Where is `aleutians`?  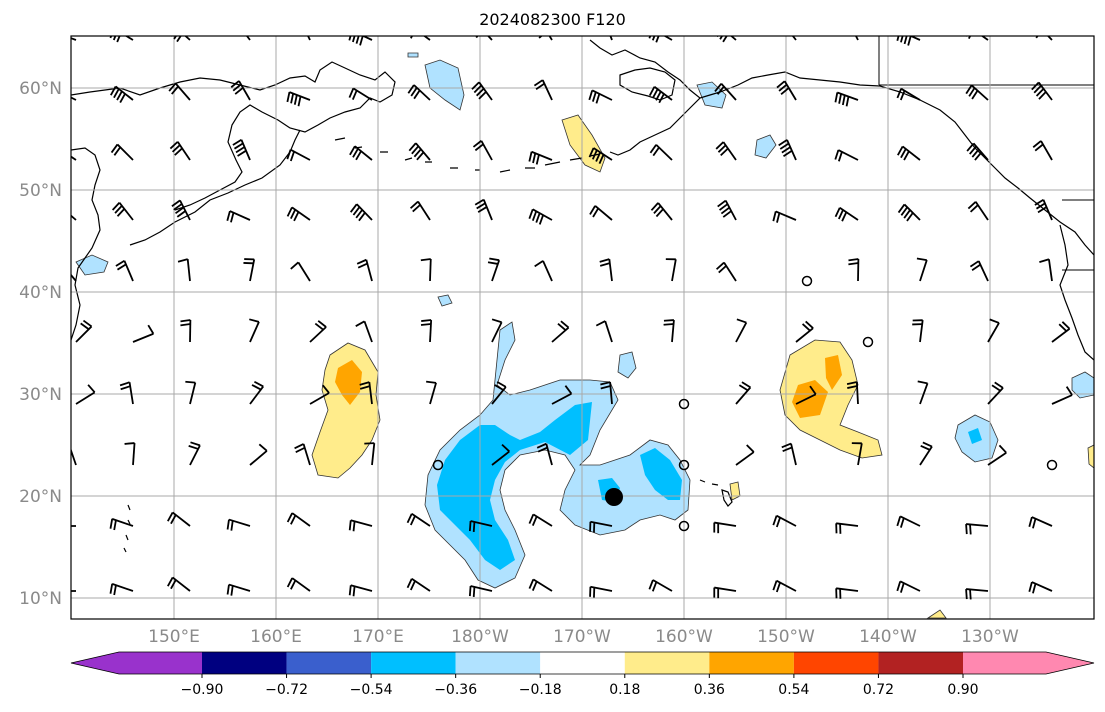
aleutians is located at coordinates (467, 155).